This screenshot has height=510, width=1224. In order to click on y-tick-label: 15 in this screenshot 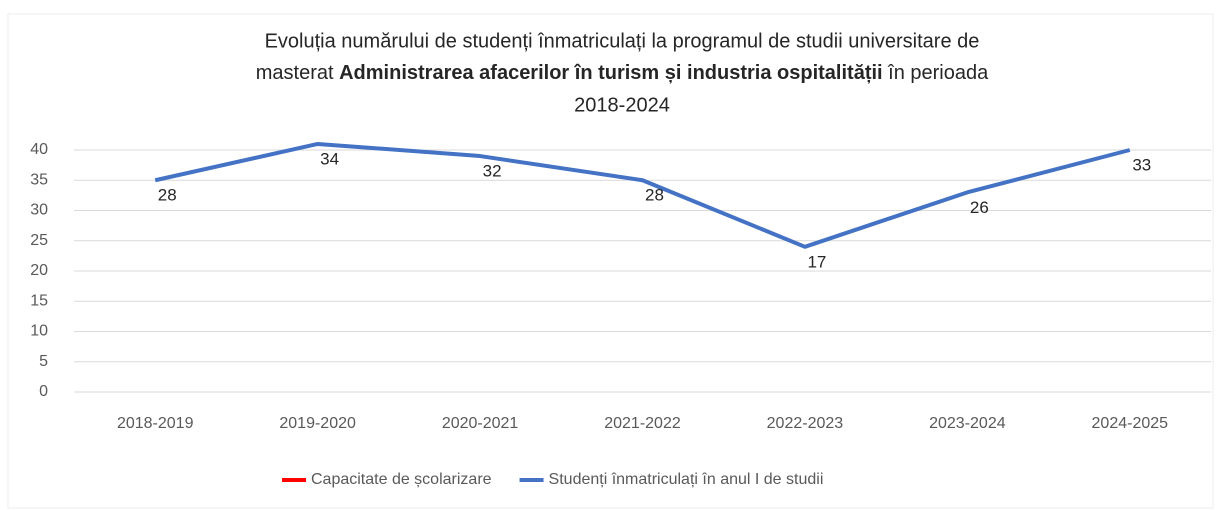, I will do `click(39, 300)`.